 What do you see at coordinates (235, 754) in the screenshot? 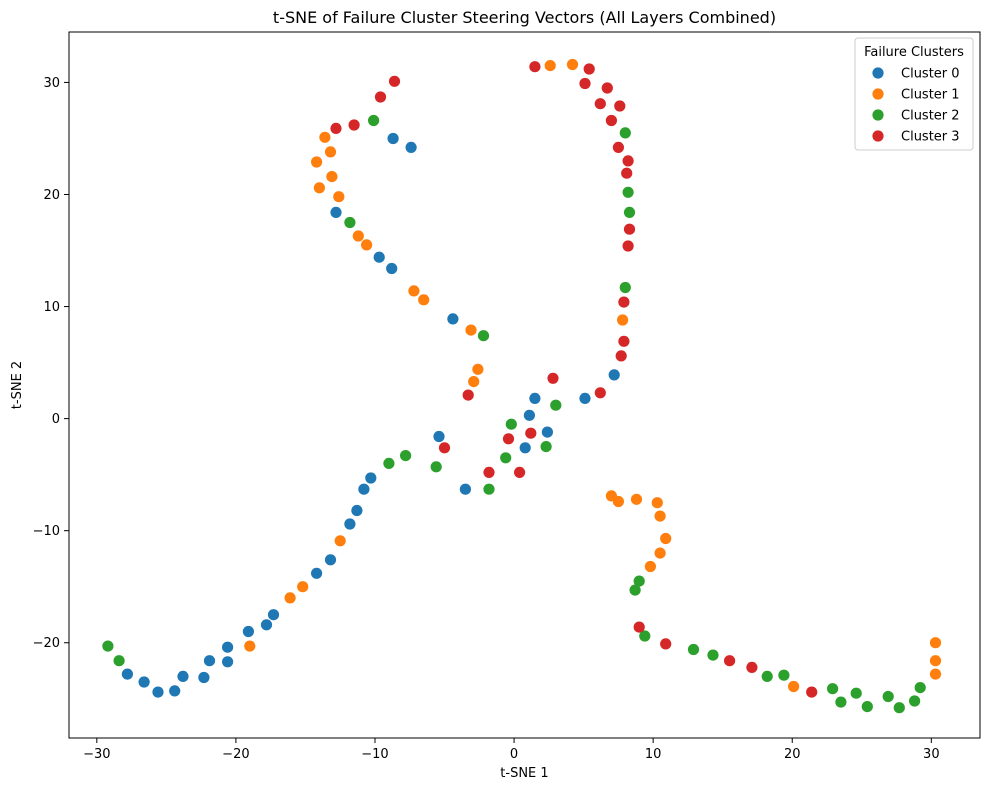
I see `x-tick-label: −20` at bounding box center [235, 754].